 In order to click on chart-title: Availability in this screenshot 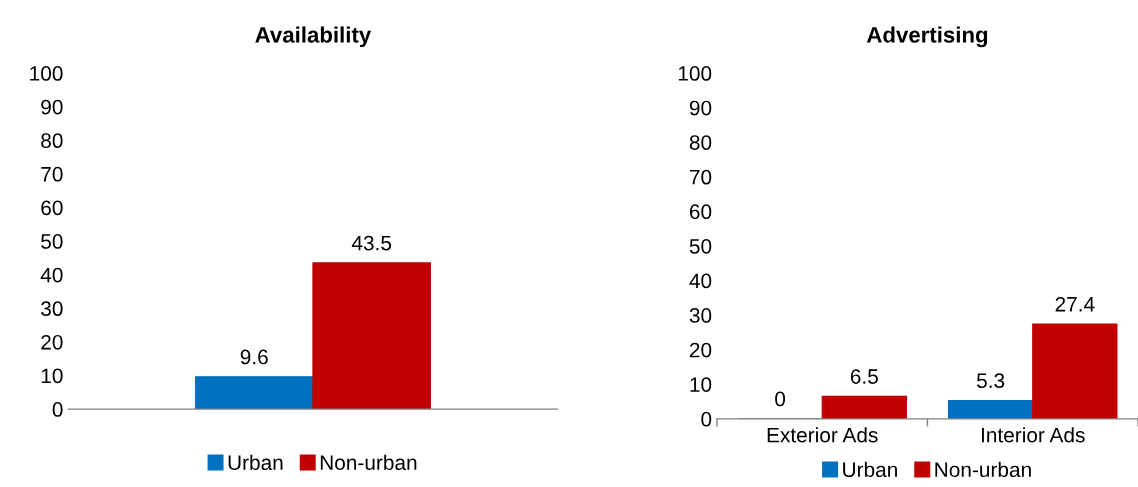, I will do `click(313, 37)`.